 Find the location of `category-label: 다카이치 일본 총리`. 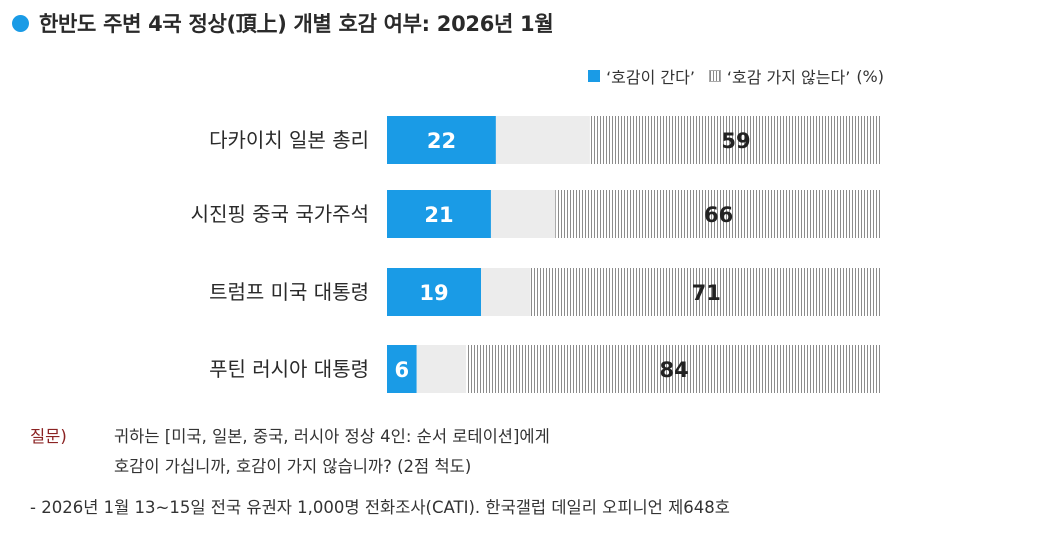

category-label: 다카이치 일본 총리 is located at coordinates (289, 140).